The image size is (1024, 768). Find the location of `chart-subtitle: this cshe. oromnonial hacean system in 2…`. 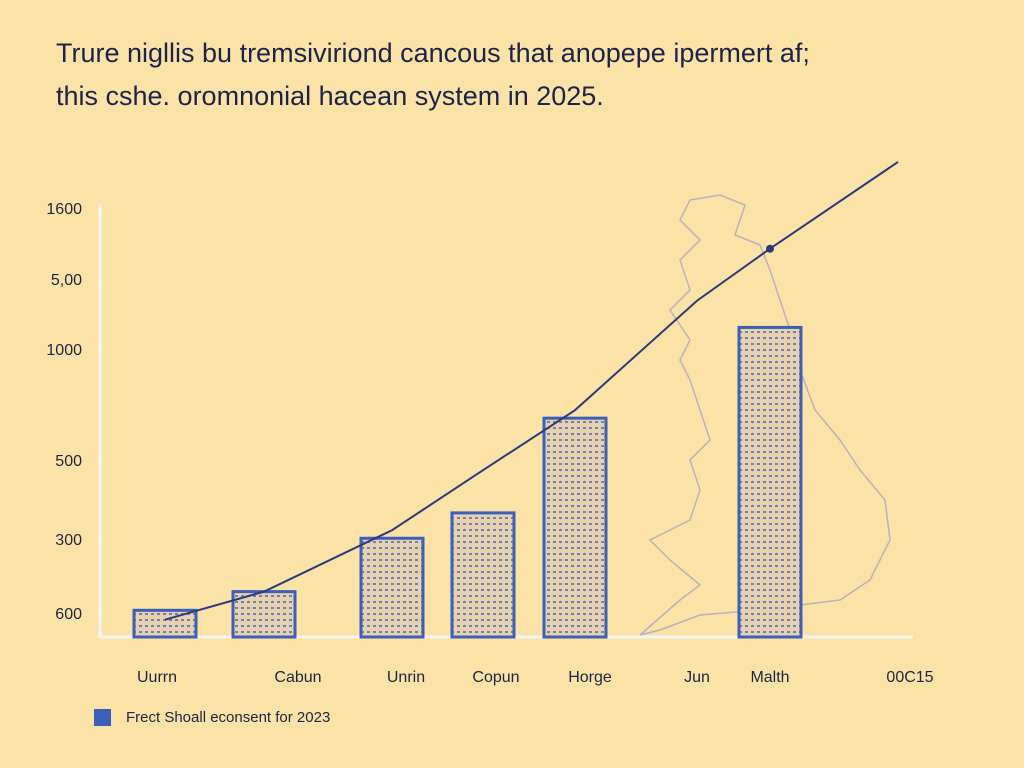

chart-subtitle: this cshe. oromnonial hacean system in 2… is located at coordinates (330, 96).